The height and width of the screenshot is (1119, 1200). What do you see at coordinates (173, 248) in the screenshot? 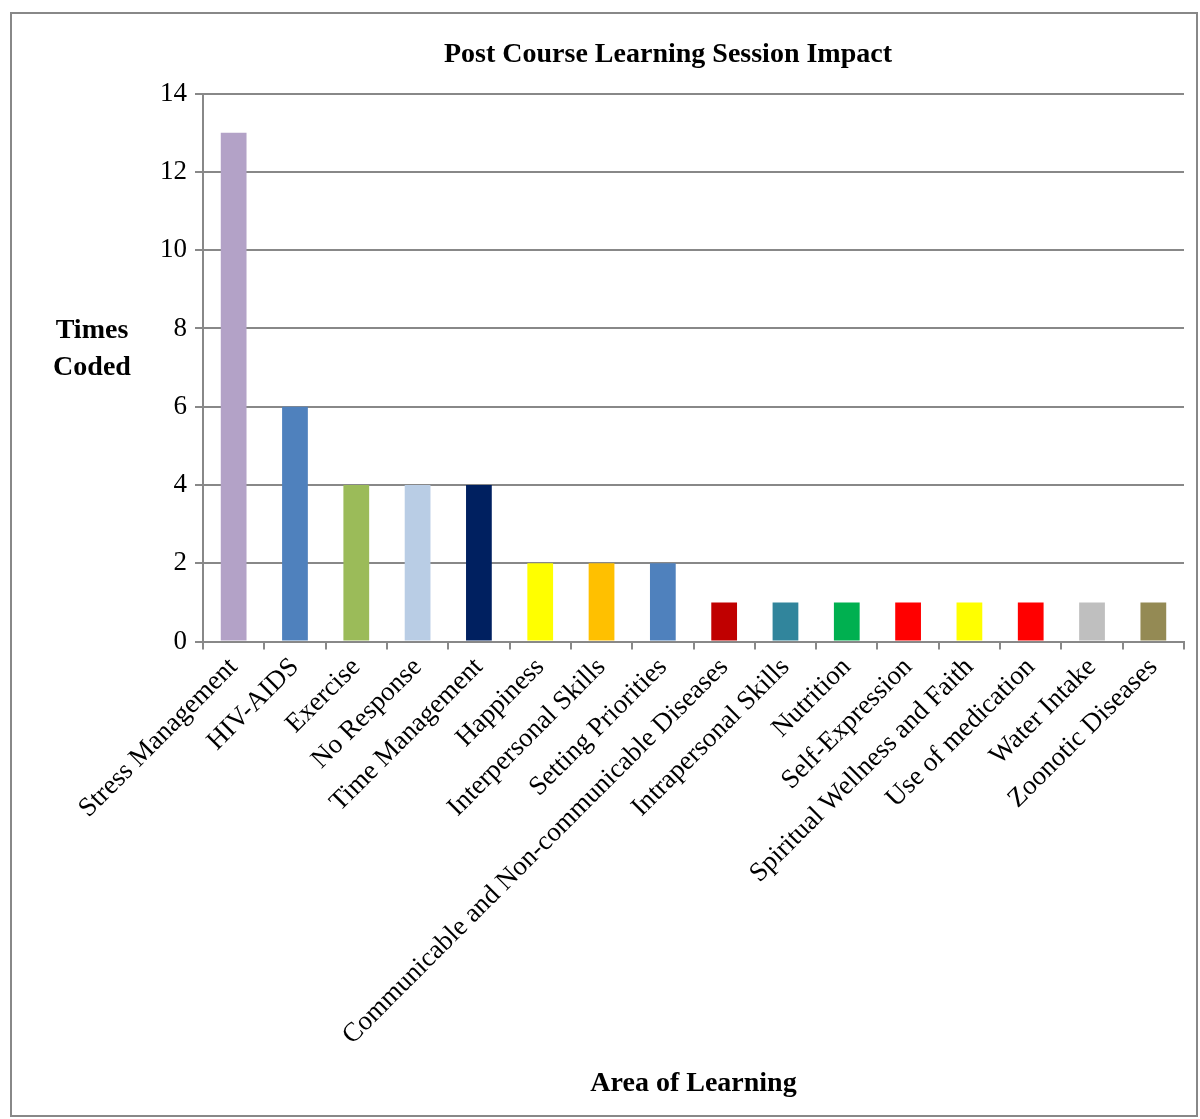
I see `y-tick-label: 10` at bounding box center [173, 248].